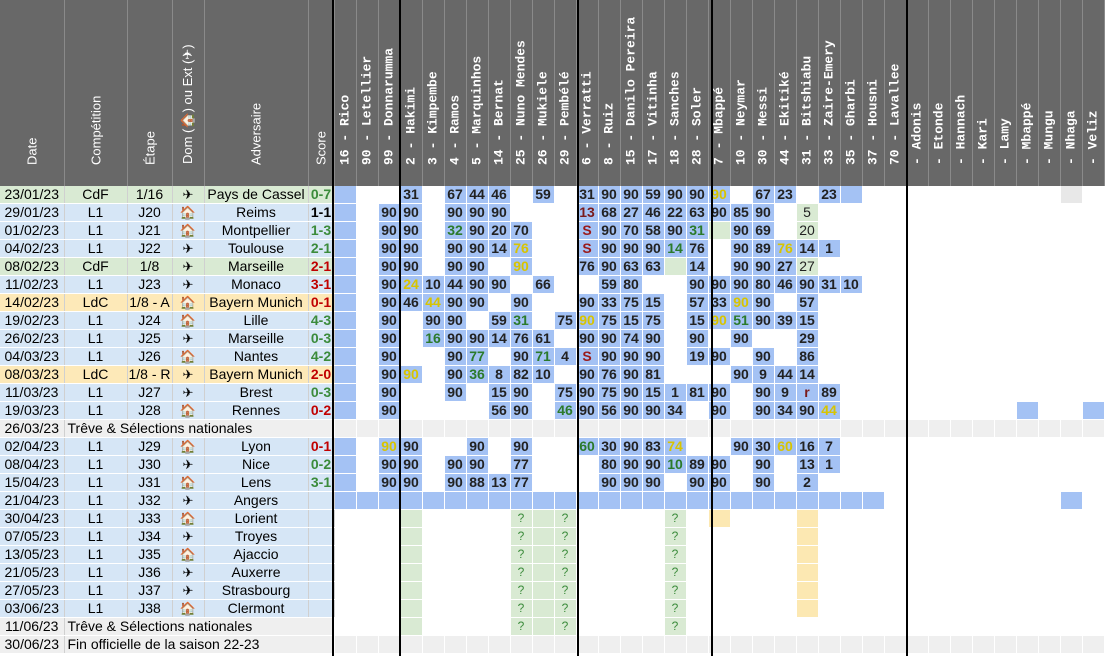 The image size is (1105, 656). I want to click on minutes-cell: 39, so click(785, 320).